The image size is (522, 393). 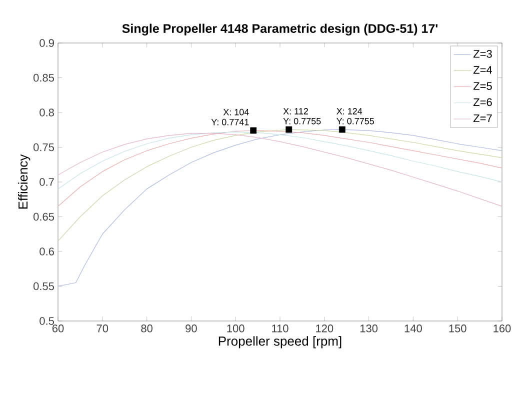 What do you see at coordinates (24, 181) in the screenshot?
I see `y-axis-title: Efficiency` at bounding box center [24, 181].